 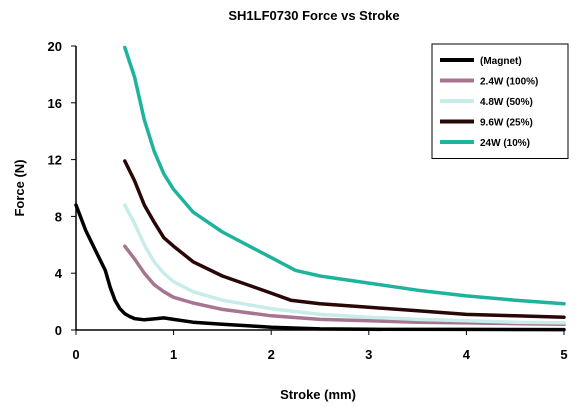 I want to click on legend-label: 4.8W (50%), so click(x=506, y=102).